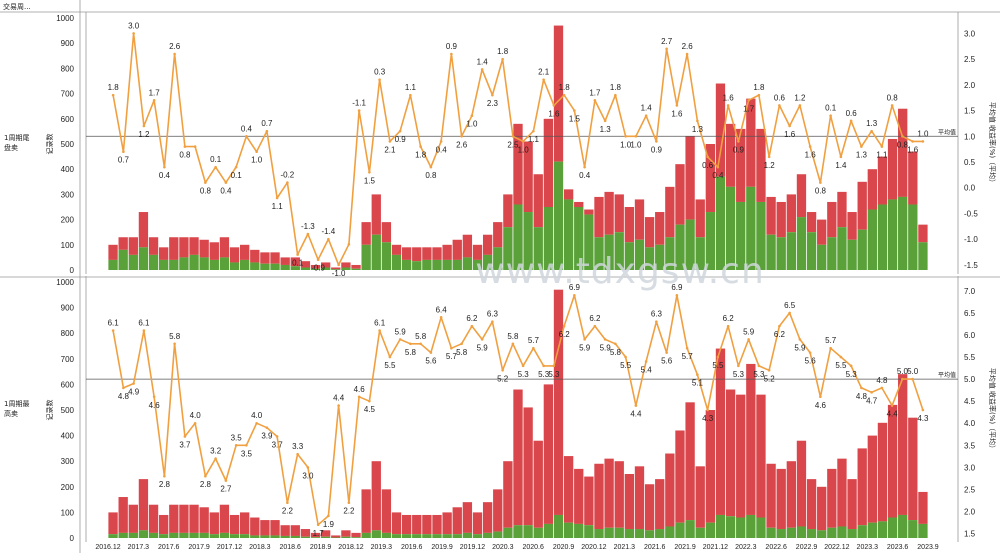 The width and height of the screenshot is (1000, 553). What do you see at coordinates (970, 379) in the screenshot?
I see `right-tick-label: 5.0` at bounding box center [970, 379].